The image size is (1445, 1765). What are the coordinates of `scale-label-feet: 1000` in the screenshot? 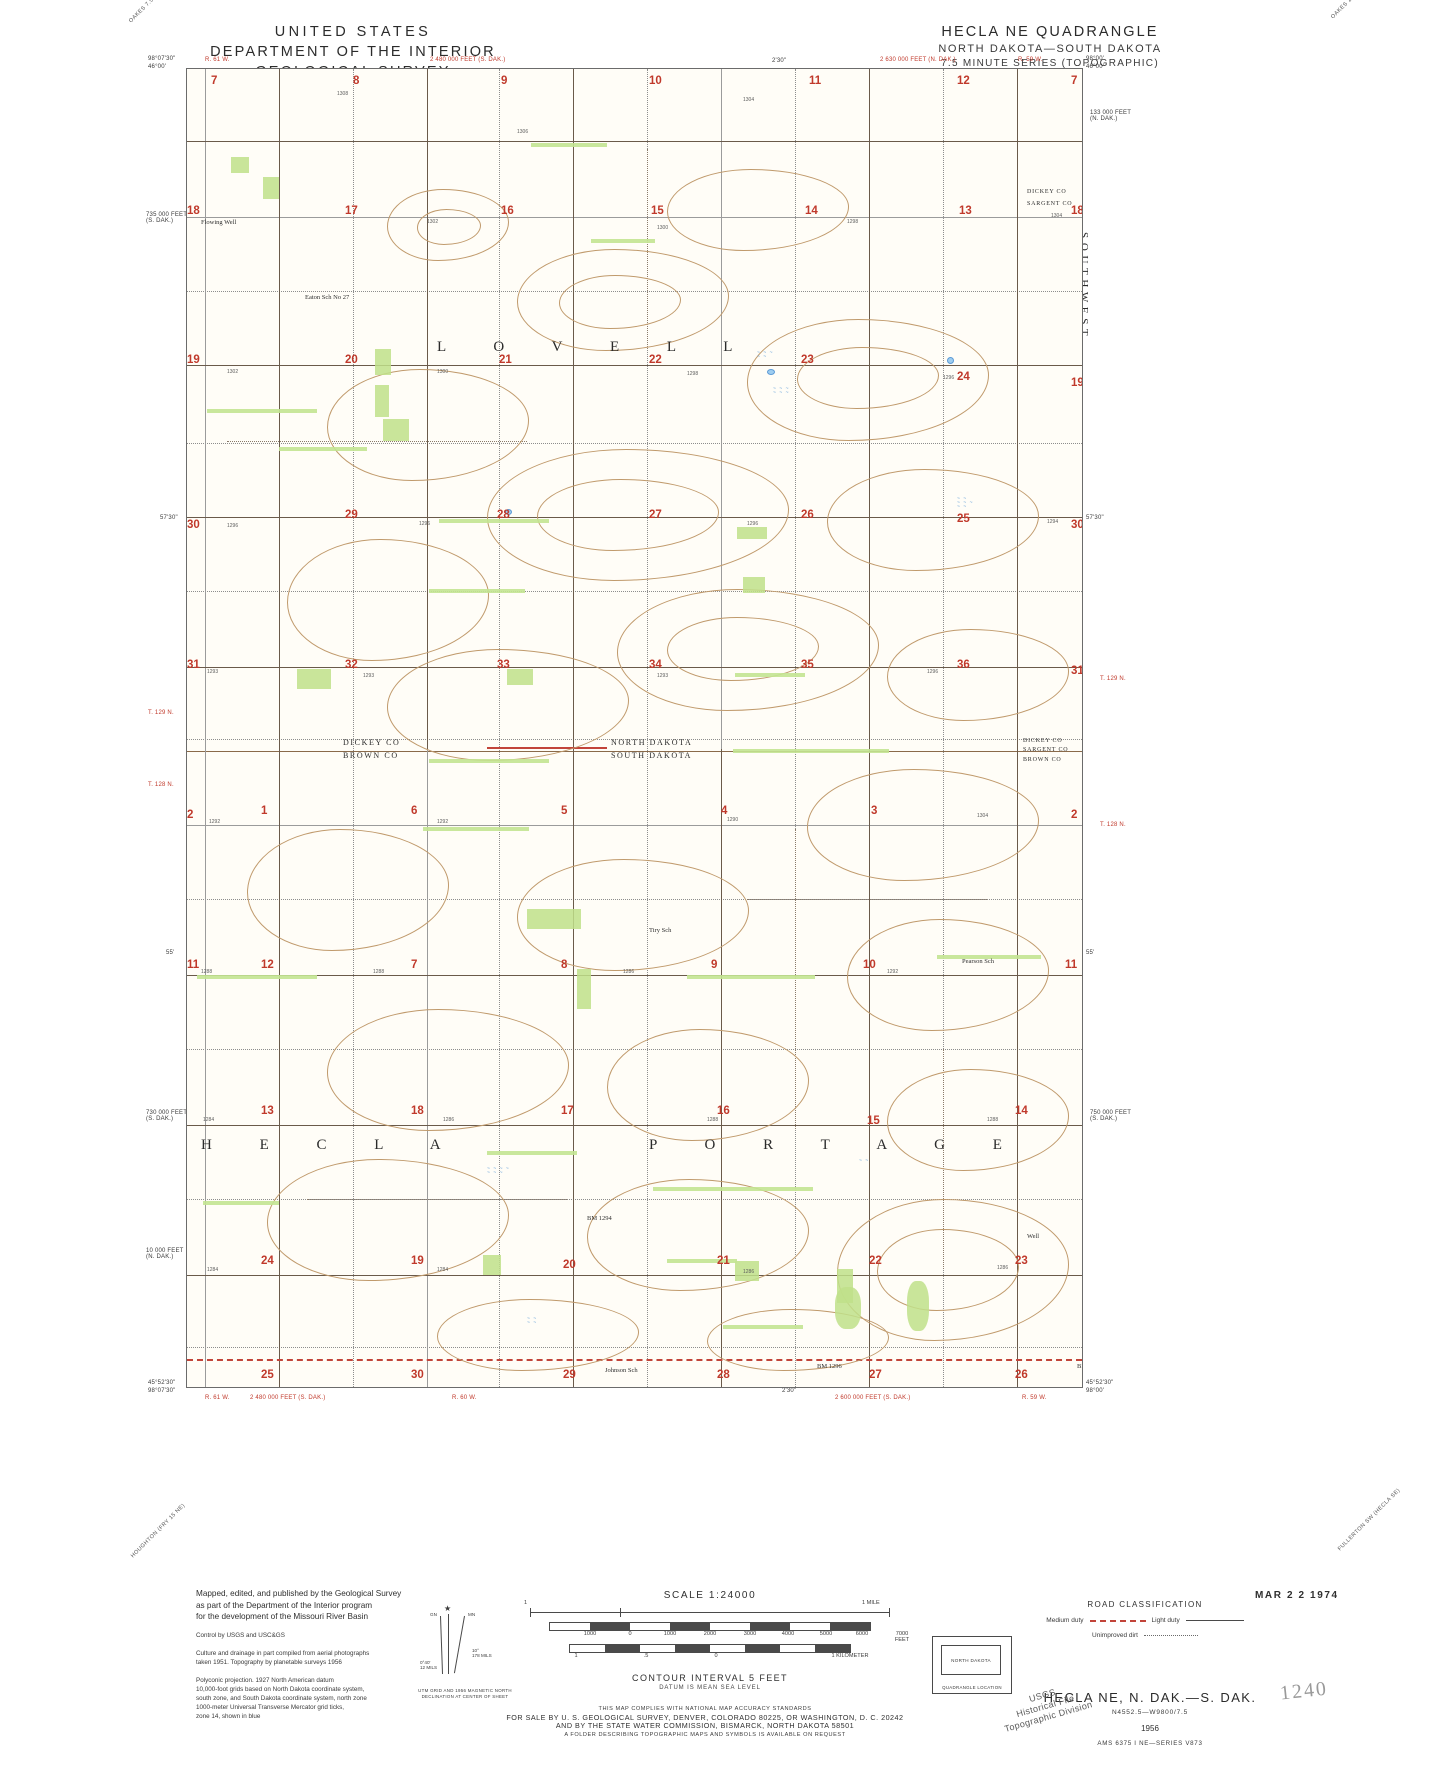 It's located at (590, 1634).